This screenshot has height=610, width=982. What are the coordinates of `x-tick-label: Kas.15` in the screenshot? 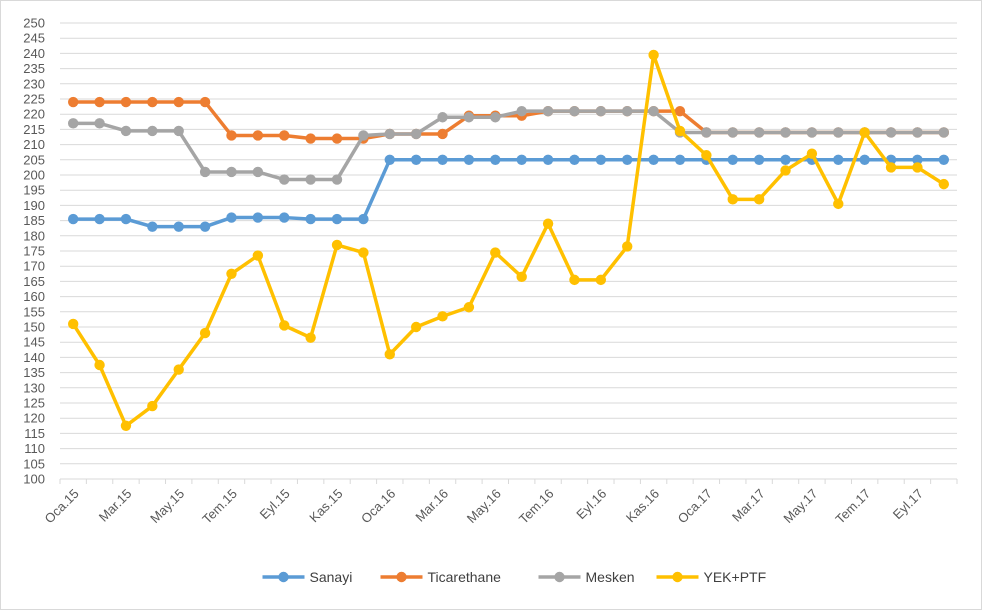 It's located at (325, 505).